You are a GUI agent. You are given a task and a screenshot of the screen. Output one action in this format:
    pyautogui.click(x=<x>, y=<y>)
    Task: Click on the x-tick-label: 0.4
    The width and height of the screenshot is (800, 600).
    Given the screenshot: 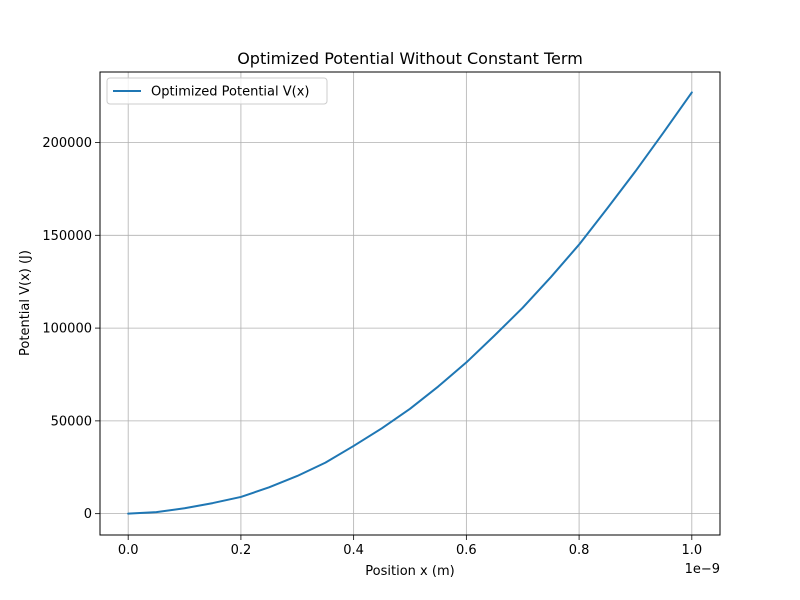 What is the action you would take?
    pyautogui.click(x=353, y=550)
    